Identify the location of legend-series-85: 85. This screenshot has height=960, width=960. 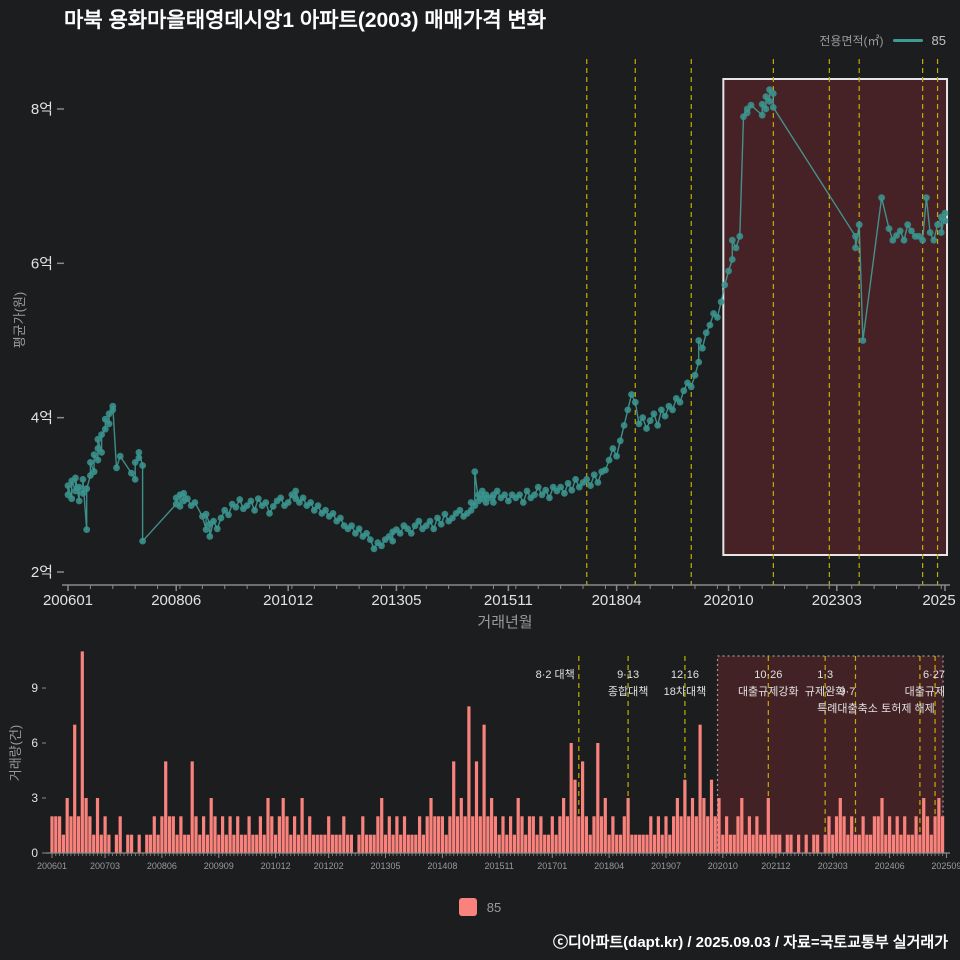
(938, 40).